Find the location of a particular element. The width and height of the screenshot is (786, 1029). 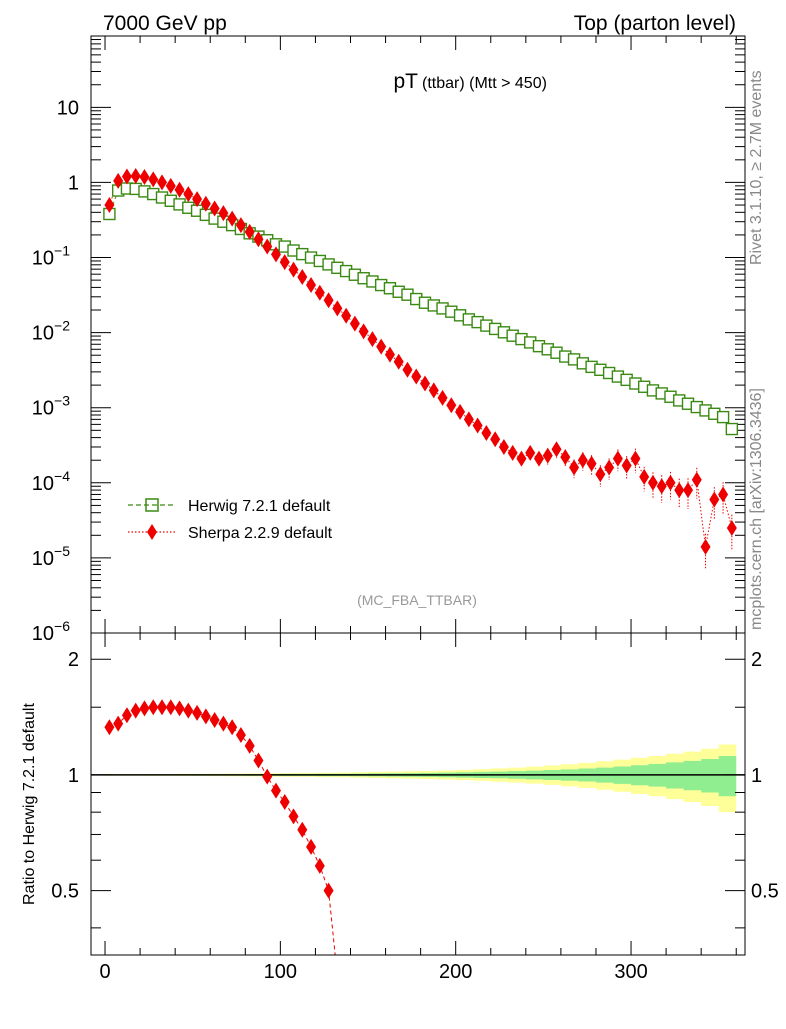

analysis-watermark: (MC_FBA_TTBAR) is located at coordinates (417, 600).